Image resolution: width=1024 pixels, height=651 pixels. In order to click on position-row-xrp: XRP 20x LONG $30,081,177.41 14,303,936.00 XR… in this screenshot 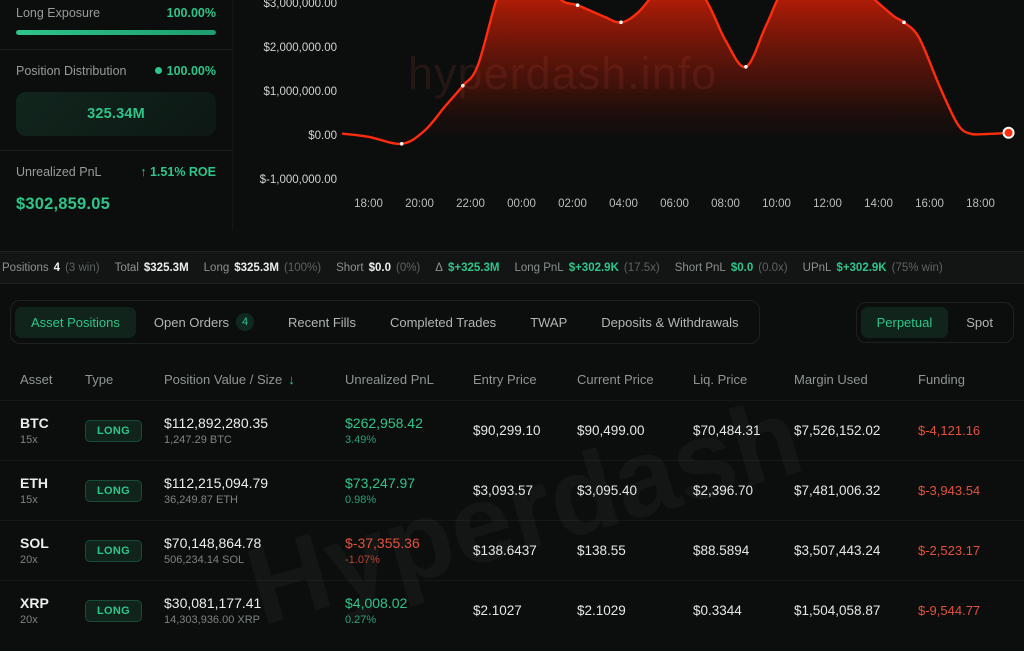, I will do `click(512, 610)`.